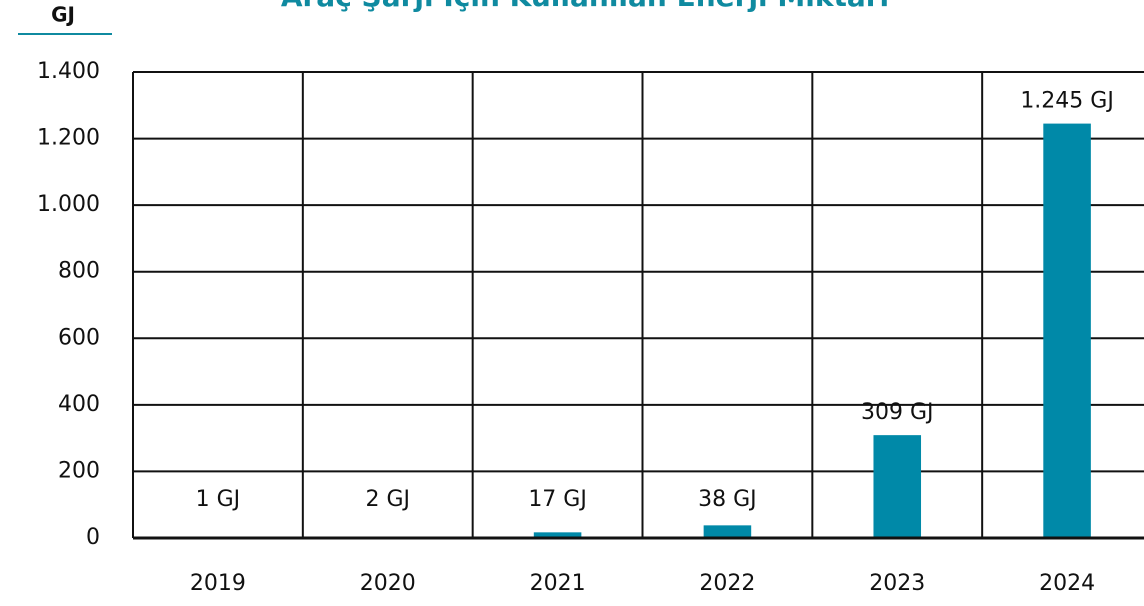 Image resolution: width=1144 pixels, height=606 pixels. I want to click on value-label: 2 GJ, so click(387, 499).